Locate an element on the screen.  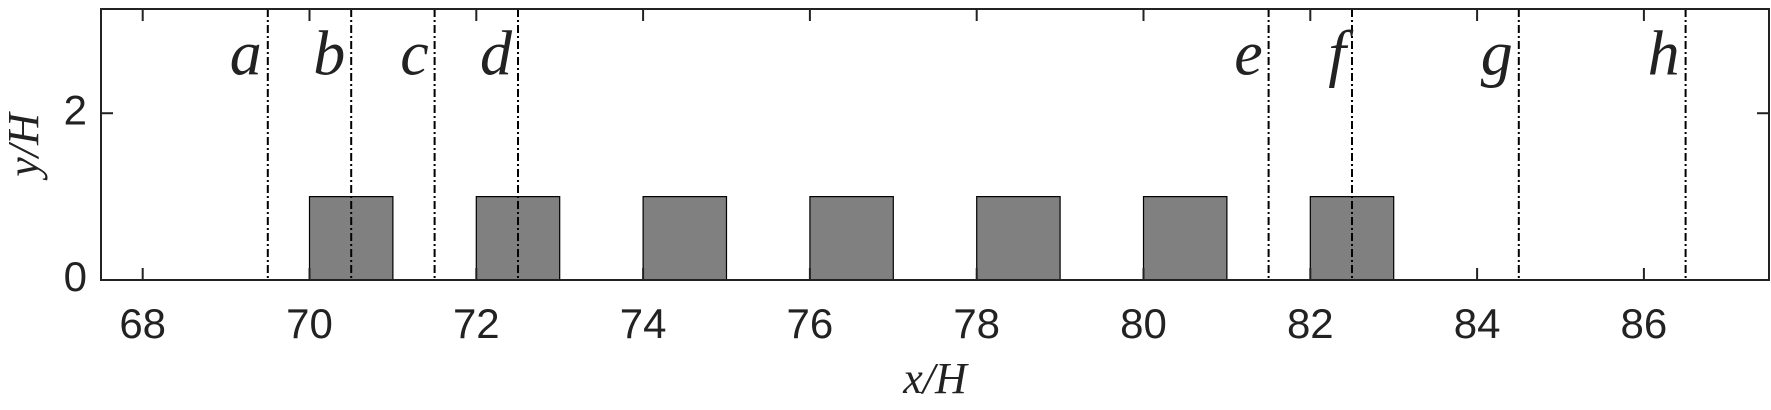
probe-label: e is located at coordinates (1248, 53).